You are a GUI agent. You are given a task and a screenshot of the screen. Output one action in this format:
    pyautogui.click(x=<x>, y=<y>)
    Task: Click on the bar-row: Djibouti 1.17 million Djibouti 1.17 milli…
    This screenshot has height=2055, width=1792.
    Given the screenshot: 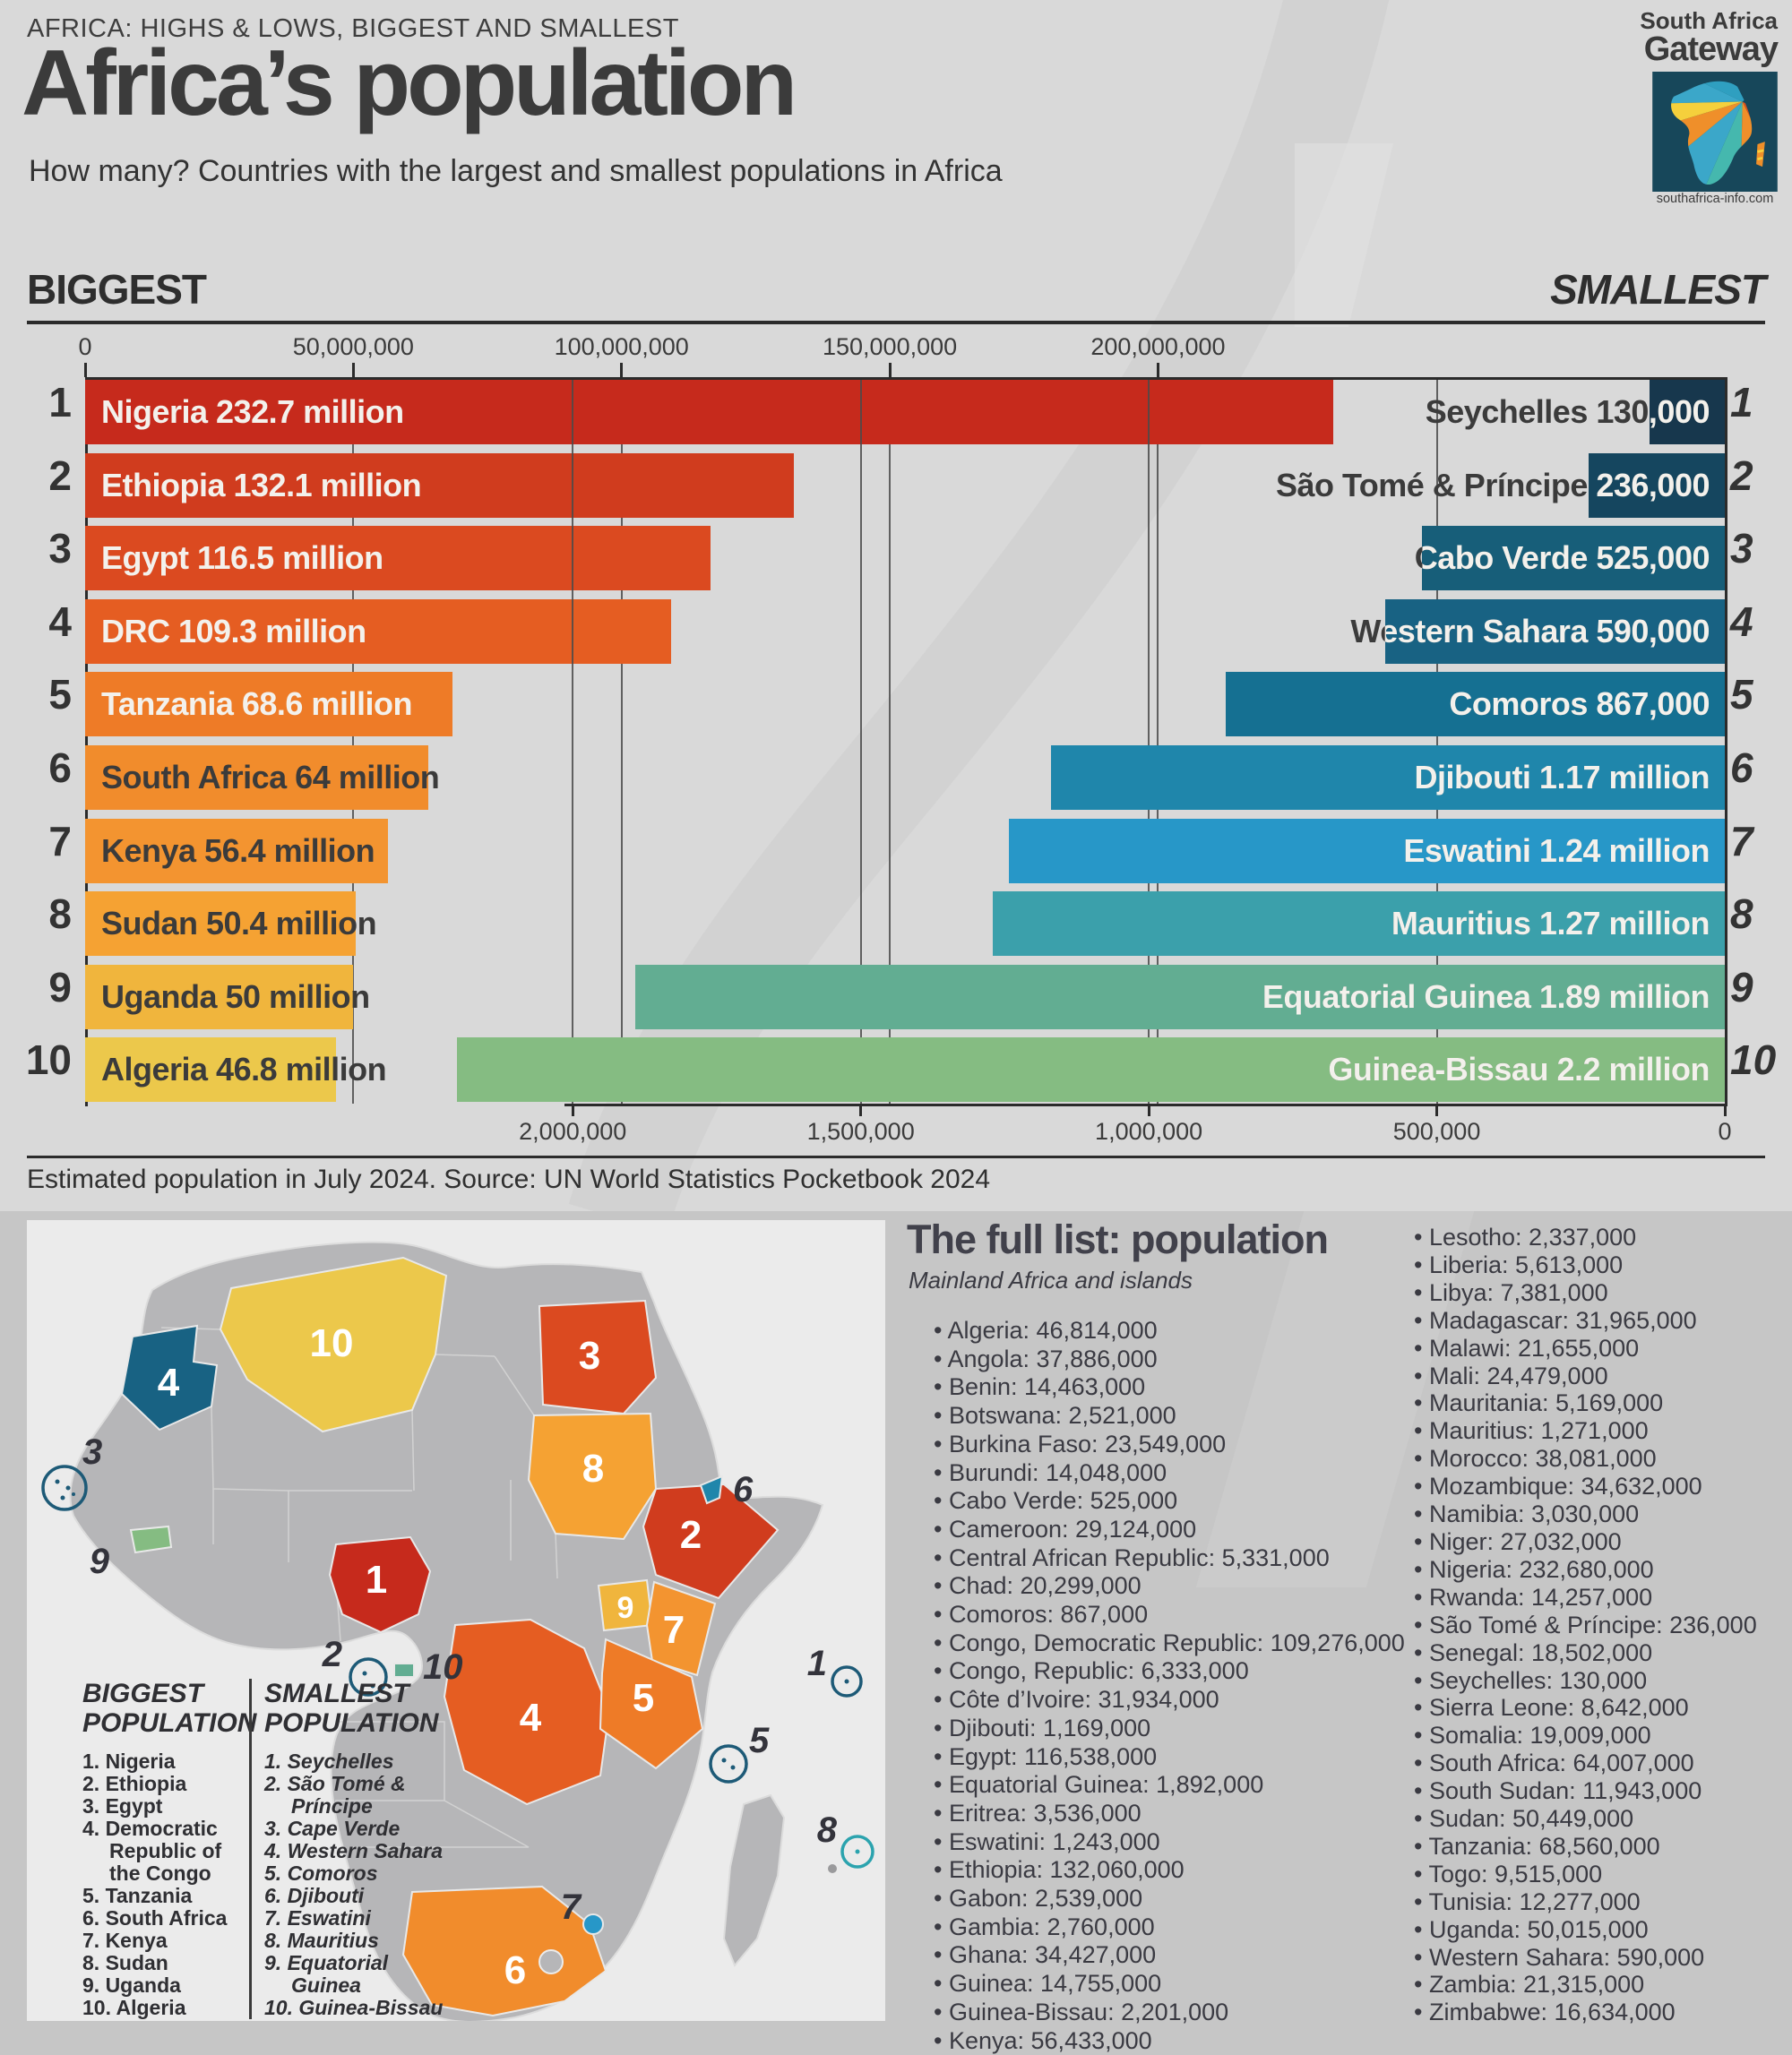 What is the action you would take?
    pyautogui.click(x=1105, y=778)
    